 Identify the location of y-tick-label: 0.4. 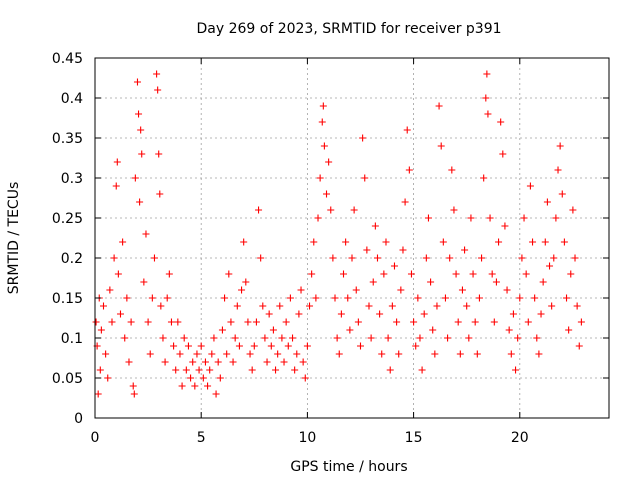
(72, 99).